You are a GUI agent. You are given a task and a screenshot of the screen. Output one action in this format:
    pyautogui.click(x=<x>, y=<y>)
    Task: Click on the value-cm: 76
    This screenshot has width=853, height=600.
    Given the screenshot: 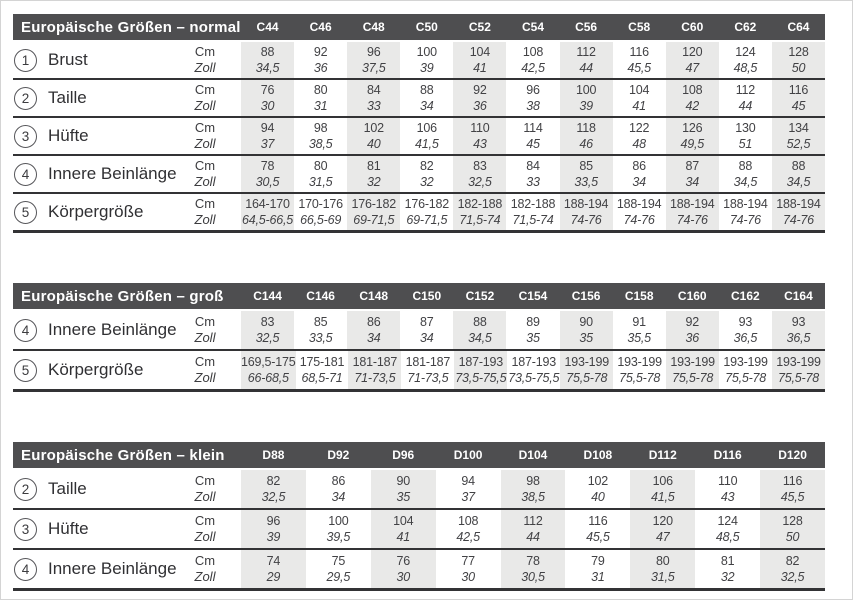 What is the action you would take?
    pyautogui.click(x=403, y=561)
    